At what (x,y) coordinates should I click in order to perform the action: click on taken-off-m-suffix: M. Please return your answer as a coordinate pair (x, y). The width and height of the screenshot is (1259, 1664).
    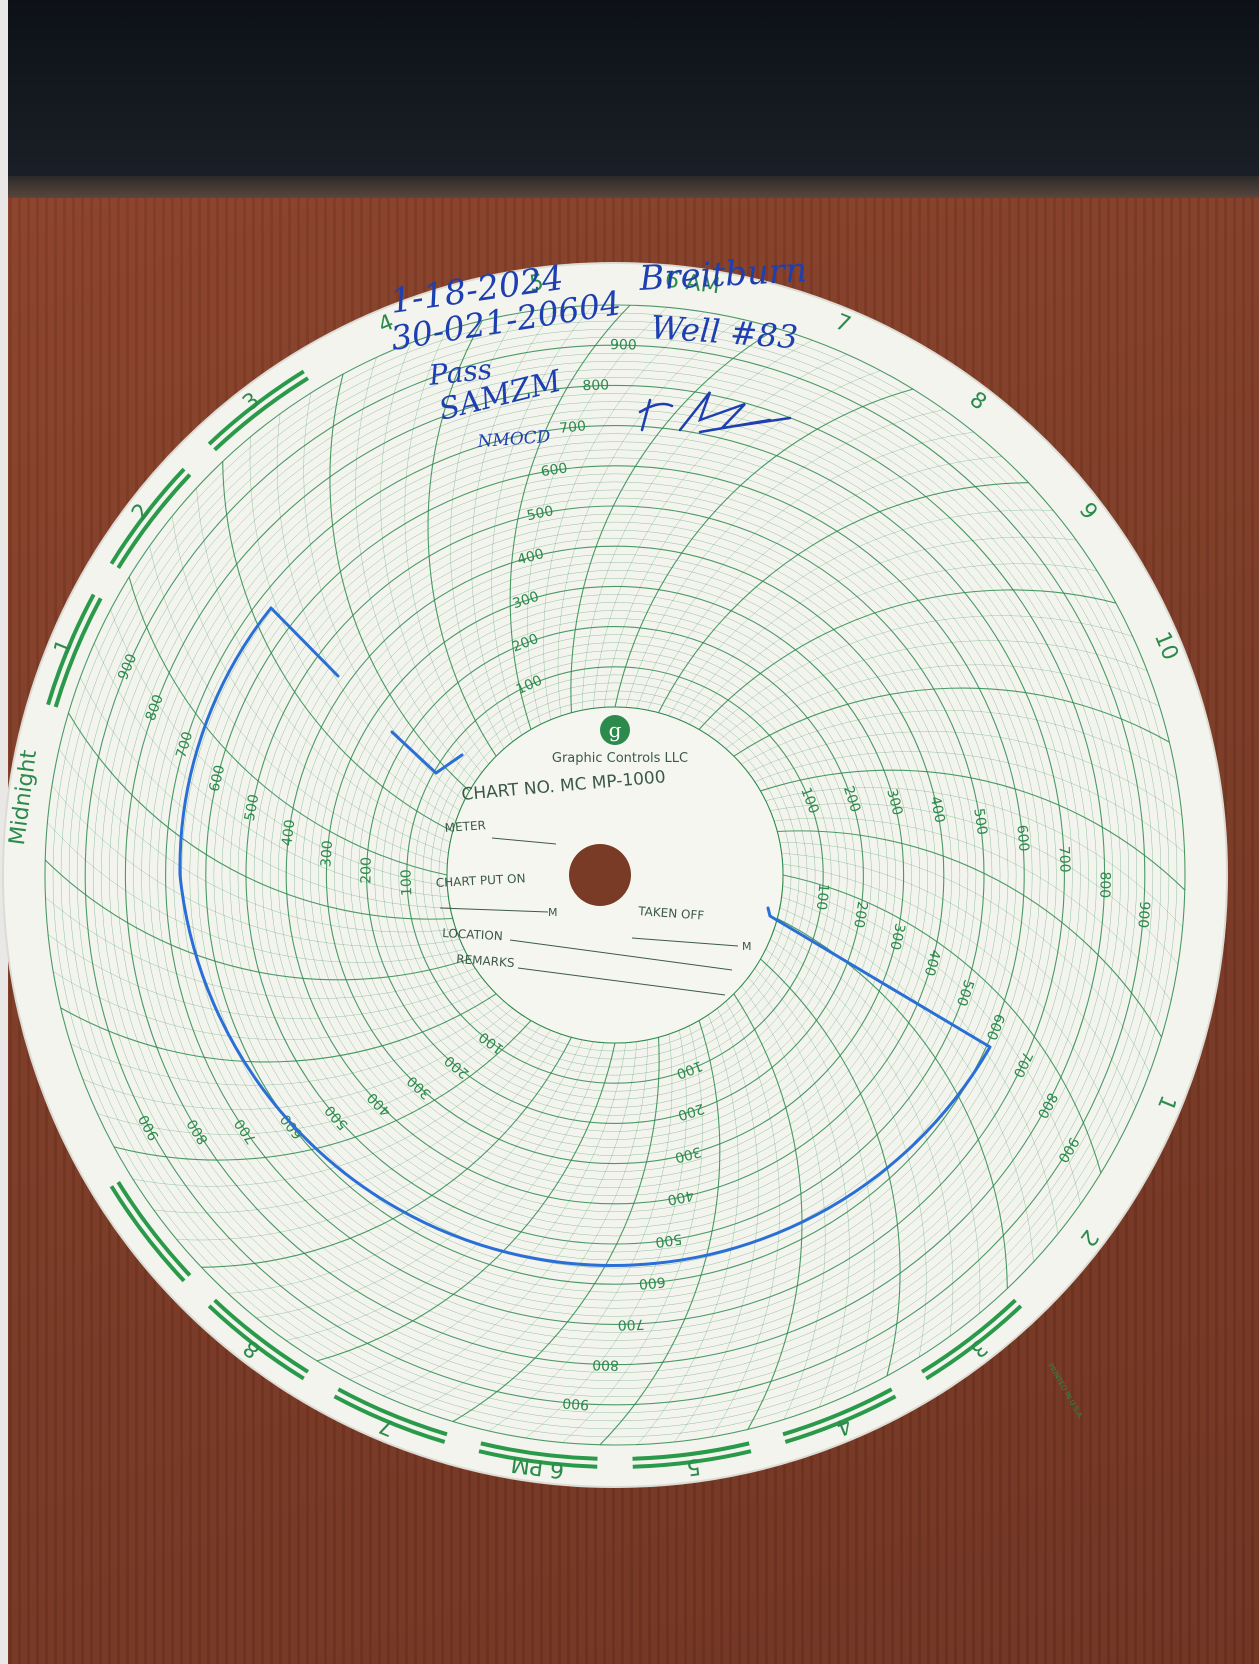
    Looking at the image, I should click on (747, 946).